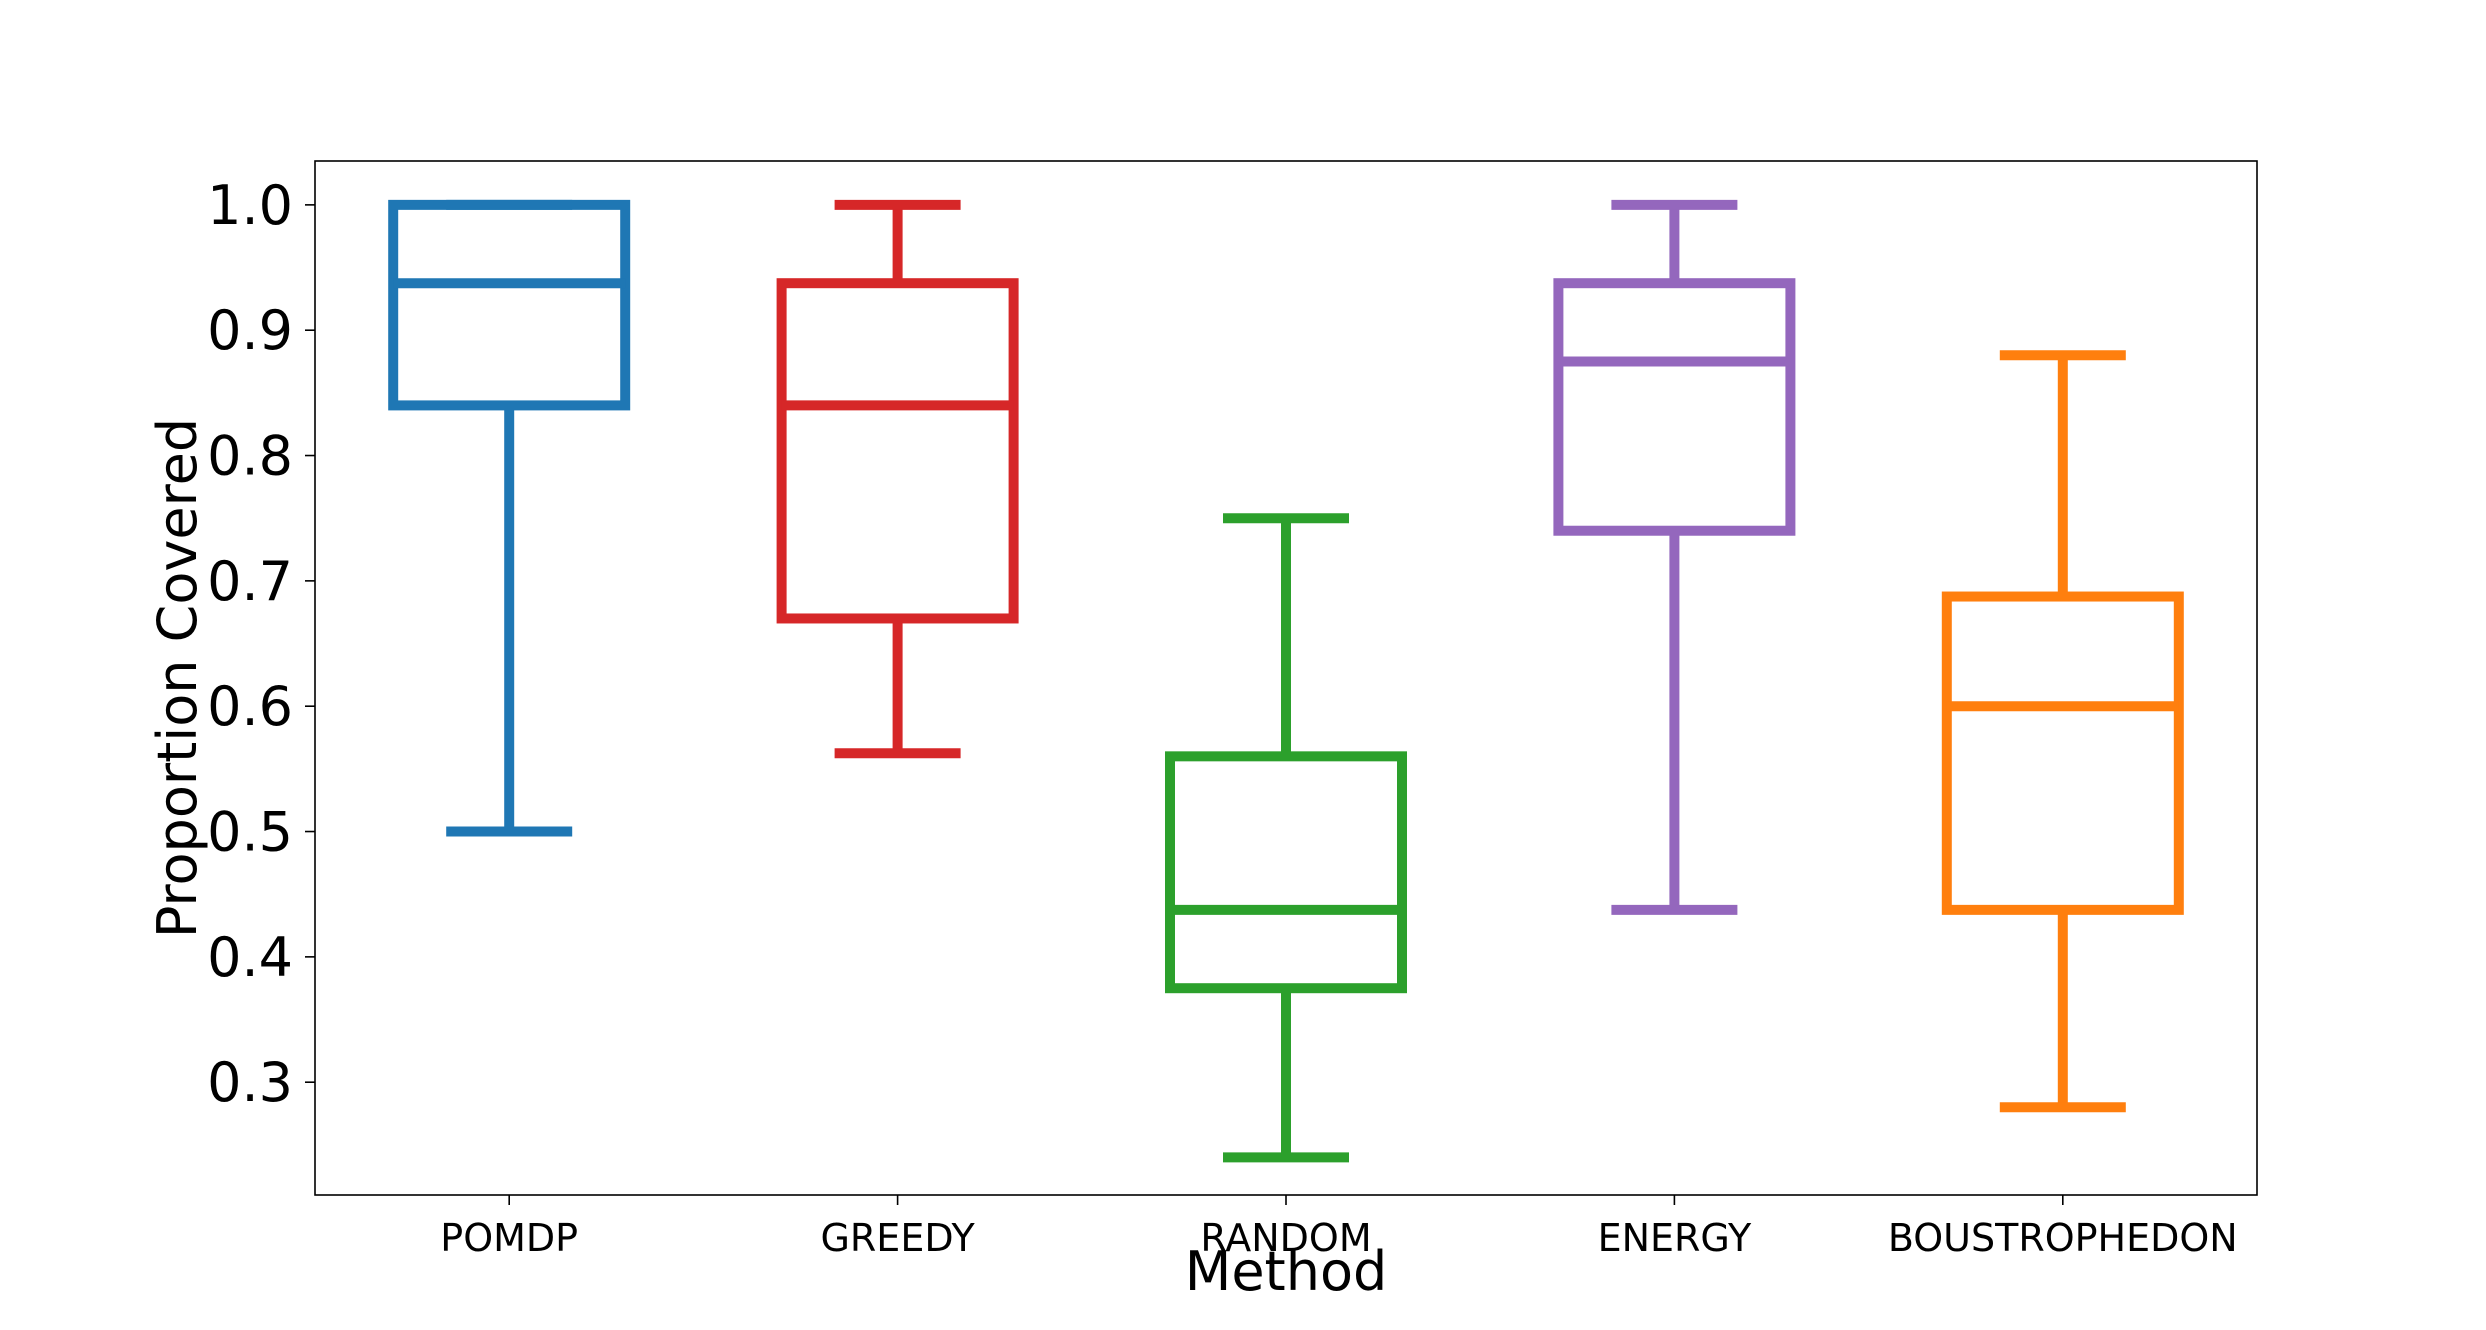  What do you see at coordinates (897, 1238) in the screenshot?
I see `x-tick-label: GREEDY` at bounding box center [897, 1238].